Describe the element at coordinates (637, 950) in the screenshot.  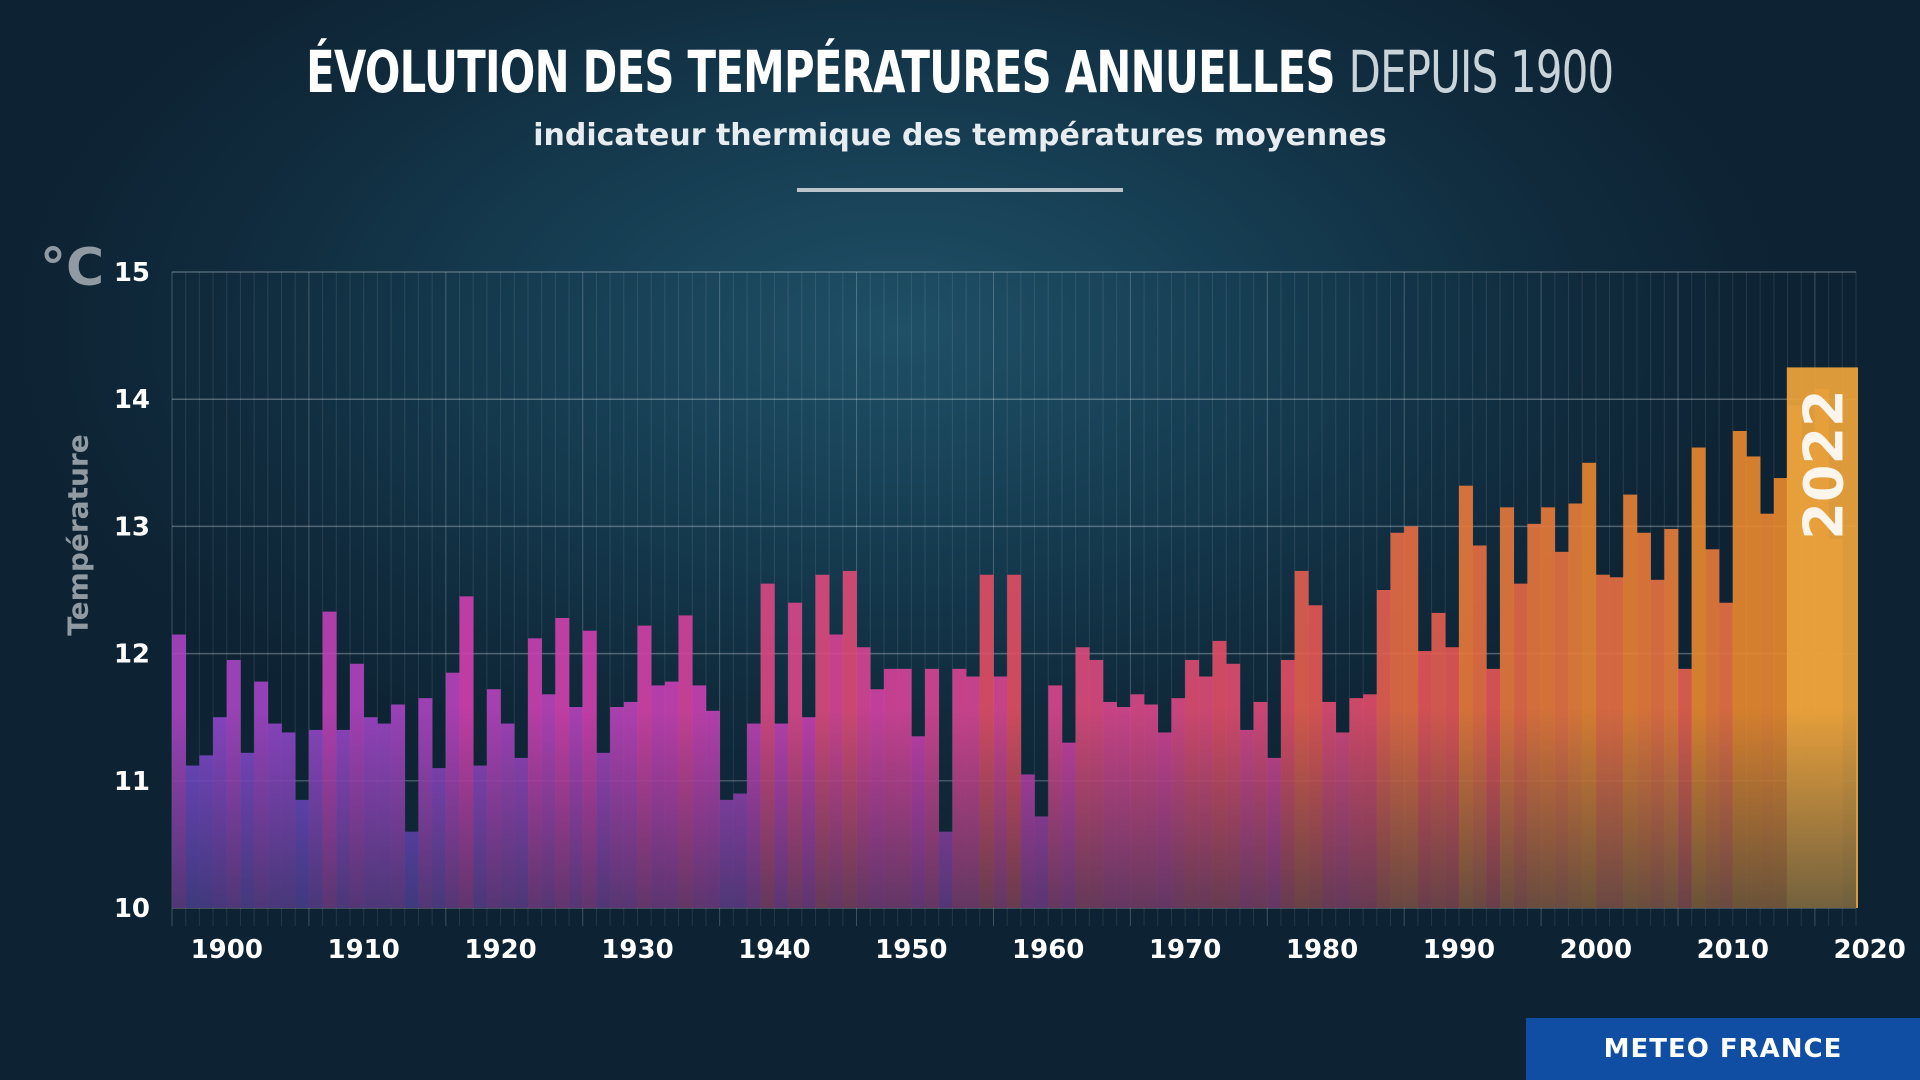
I see `x-tick-label: 1930` at that location.